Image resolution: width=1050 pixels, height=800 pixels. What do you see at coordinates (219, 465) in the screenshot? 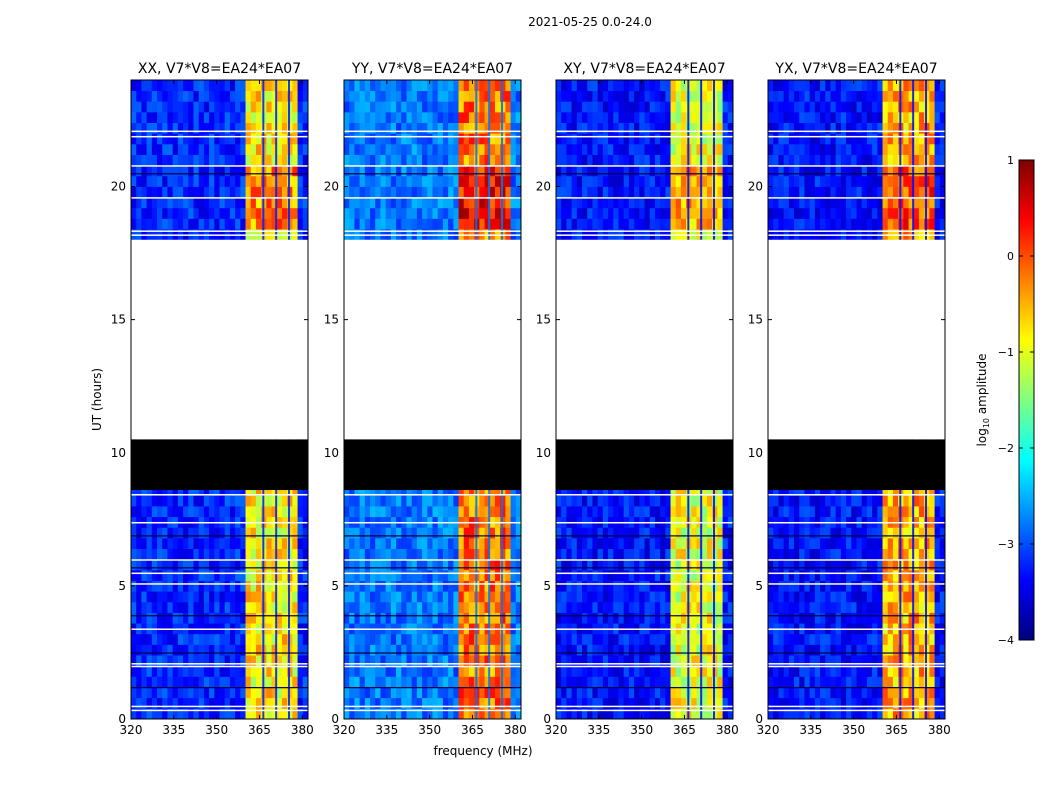
I see `flagged-region` at bounding box center [219, 465].